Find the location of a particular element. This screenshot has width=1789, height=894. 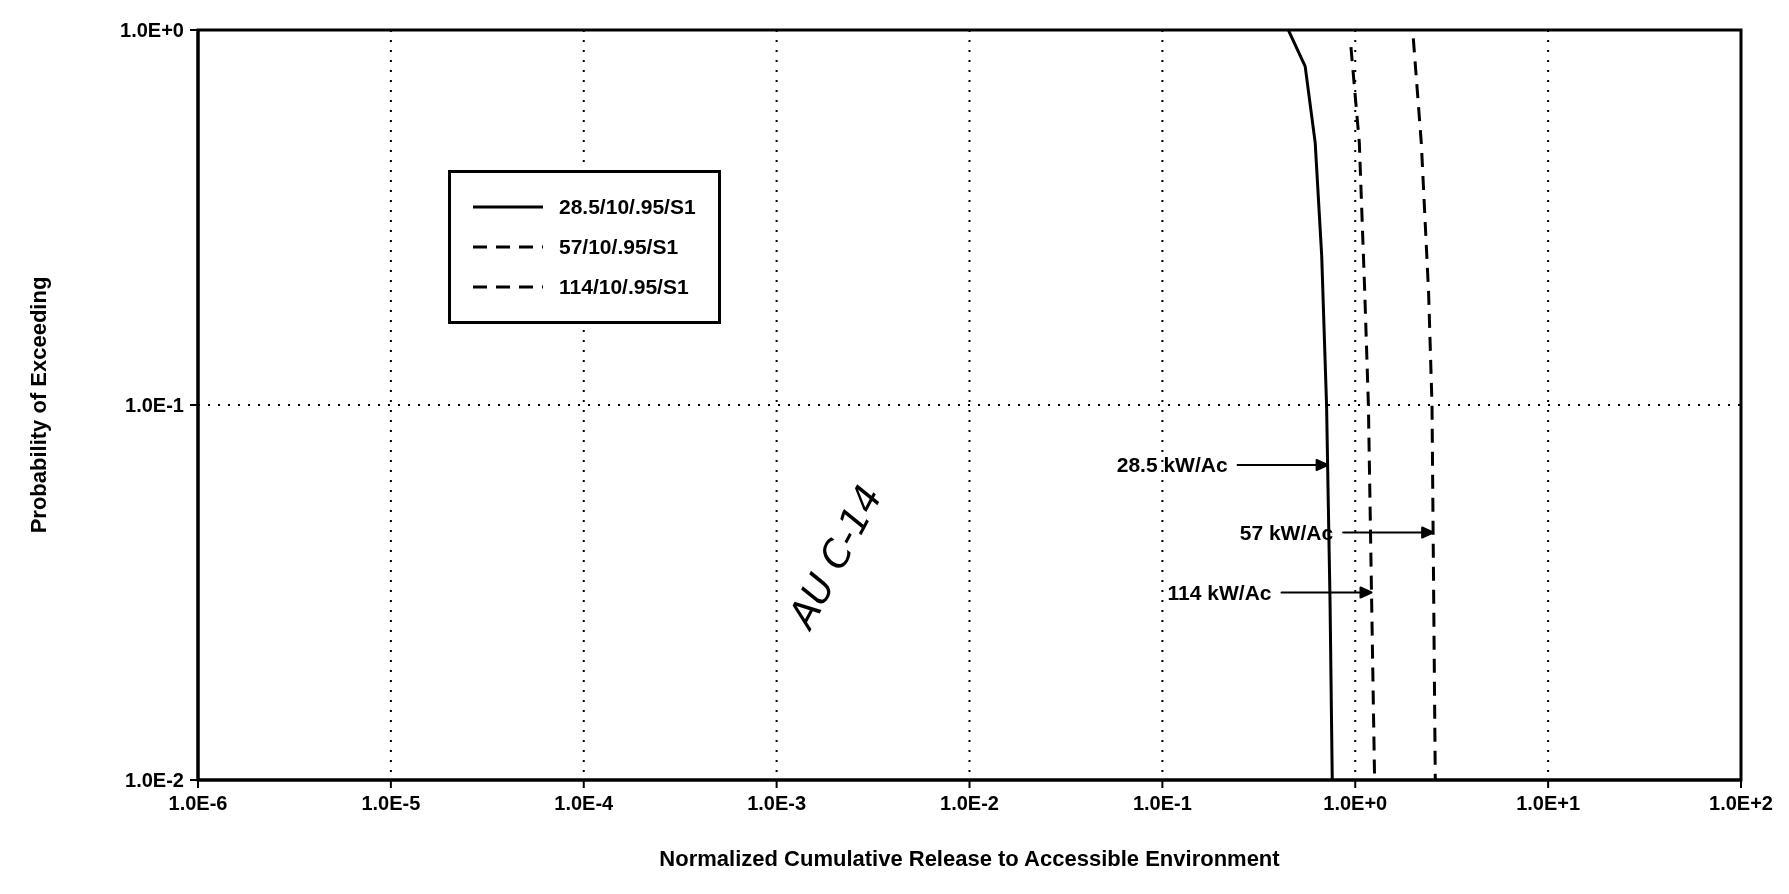

y-axis-title: Probability of Exceeding is located at coordinates (38, 405).